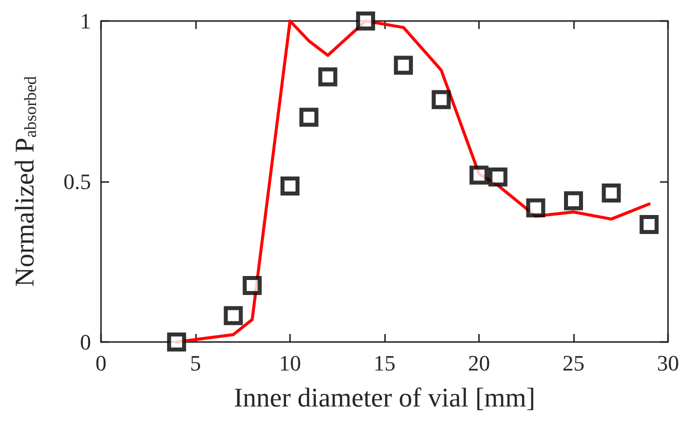 The image size is (682, 434). What do you see at coordinates (385, 397) in the screenshot?
I see `x-axis-title: Inner diameter of vial [mm]` at bounding box center [385, 397].